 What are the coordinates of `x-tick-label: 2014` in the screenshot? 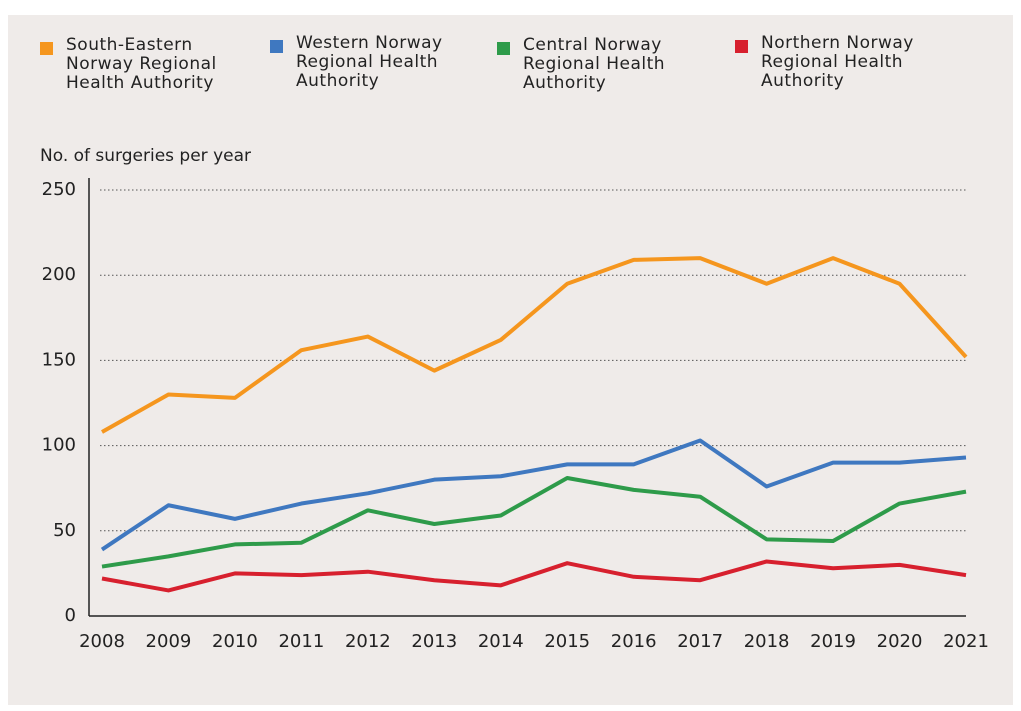 It's located at (501, 641).